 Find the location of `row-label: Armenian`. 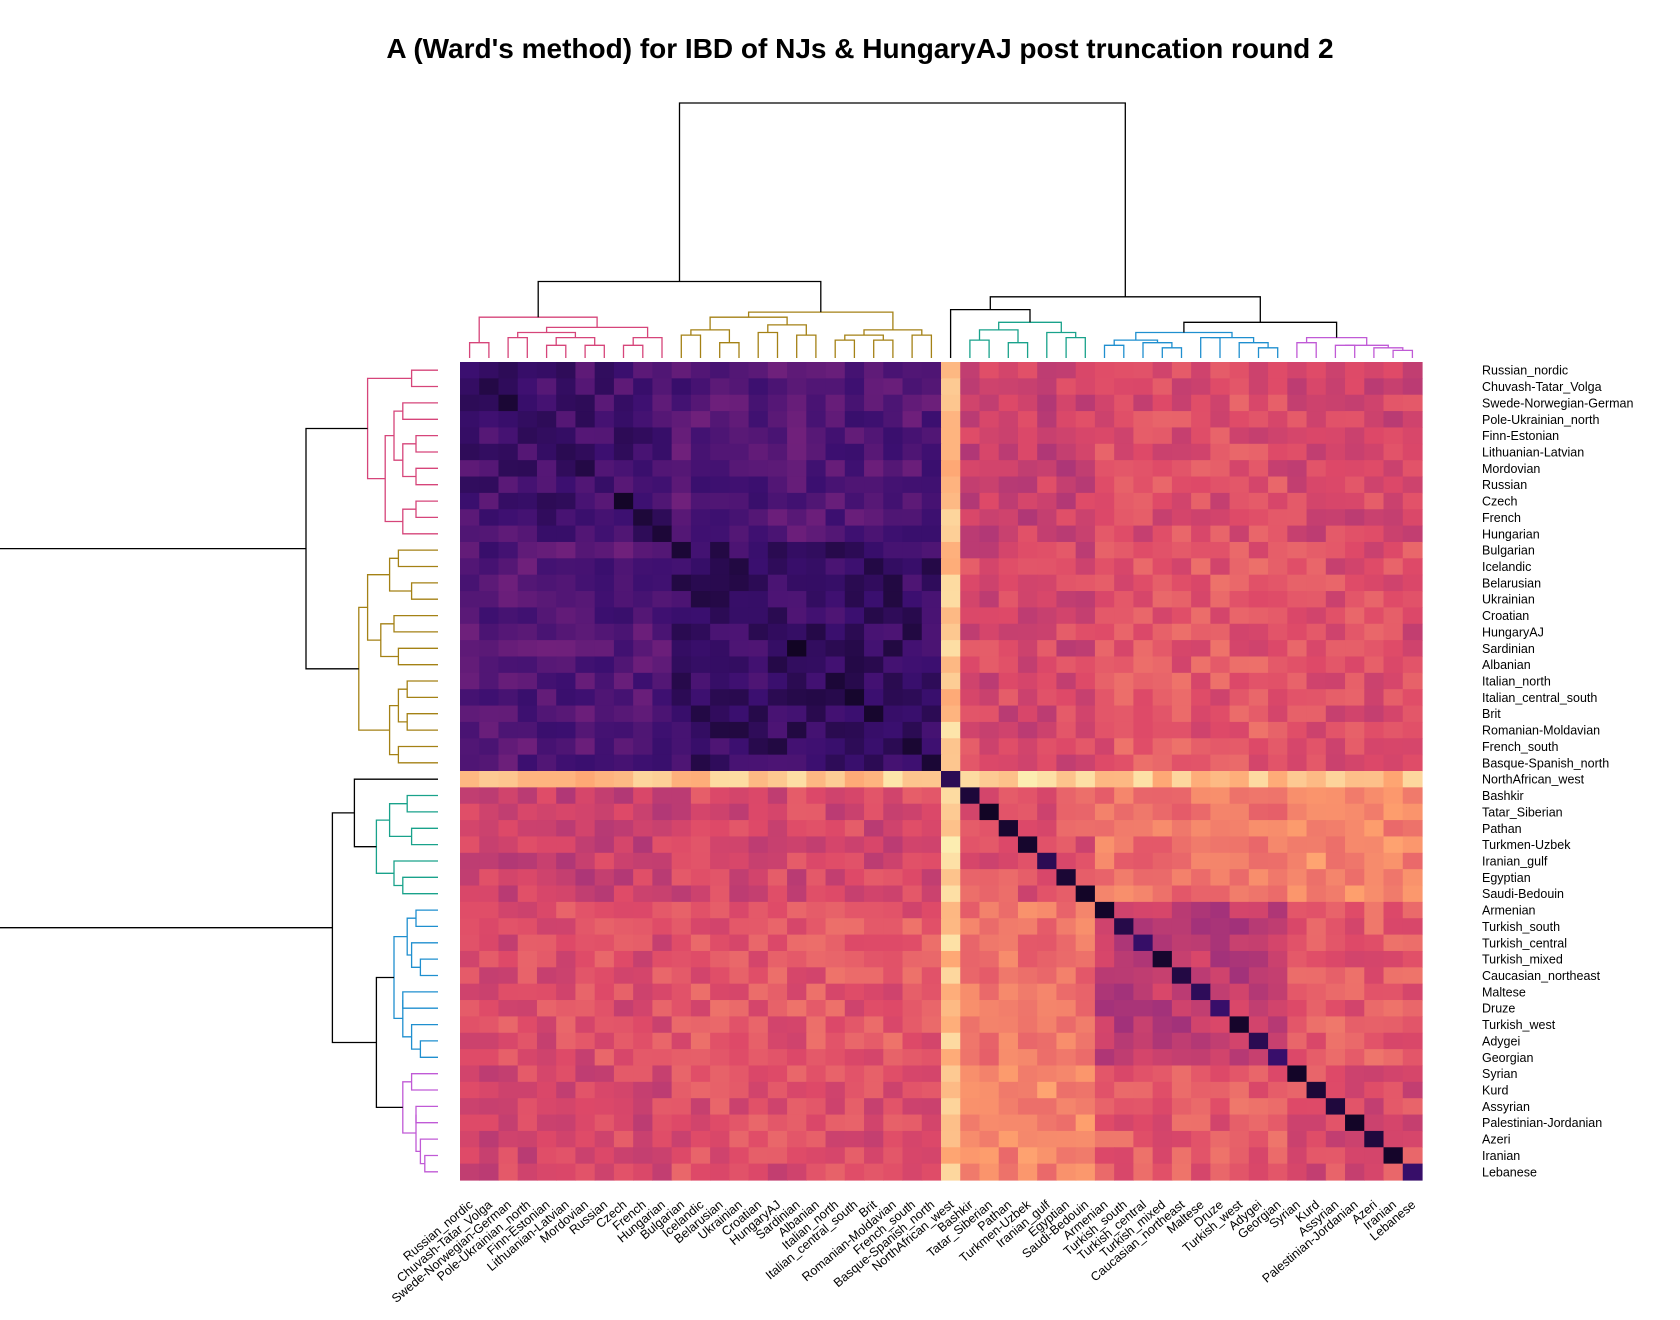

row-label: Armenian is located at coordinates (1509, 911).